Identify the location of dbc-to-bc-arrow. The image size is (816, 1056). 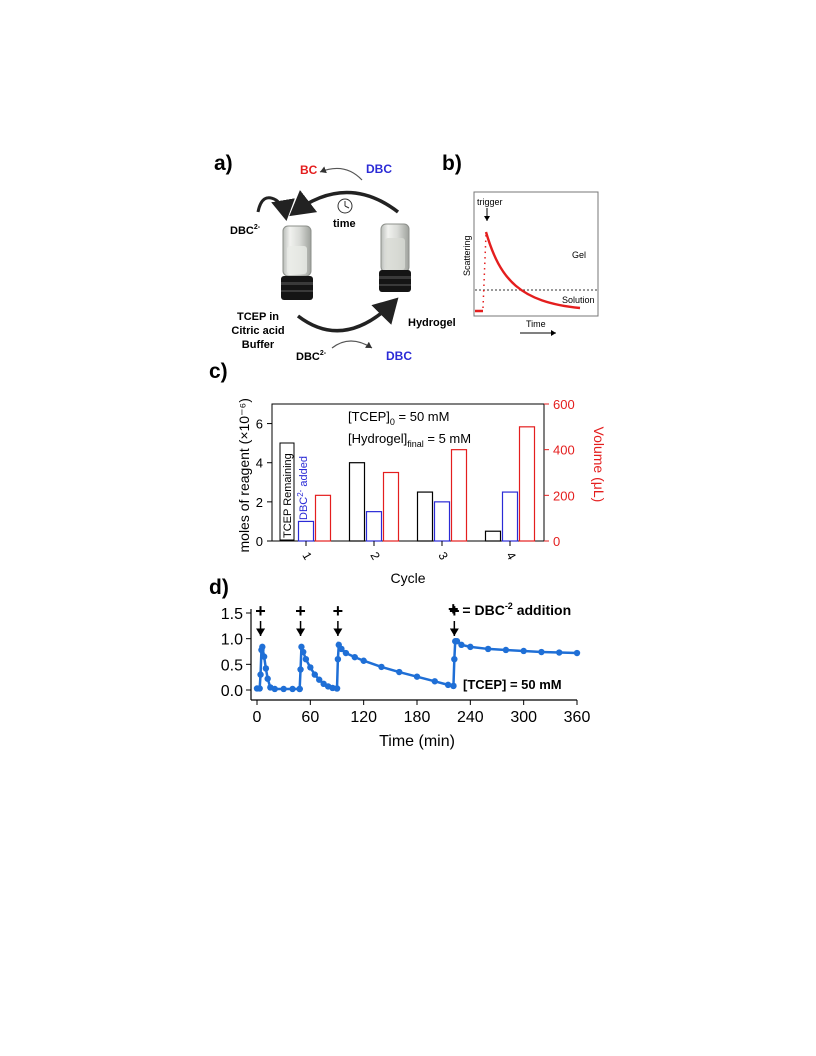
(341, 173).